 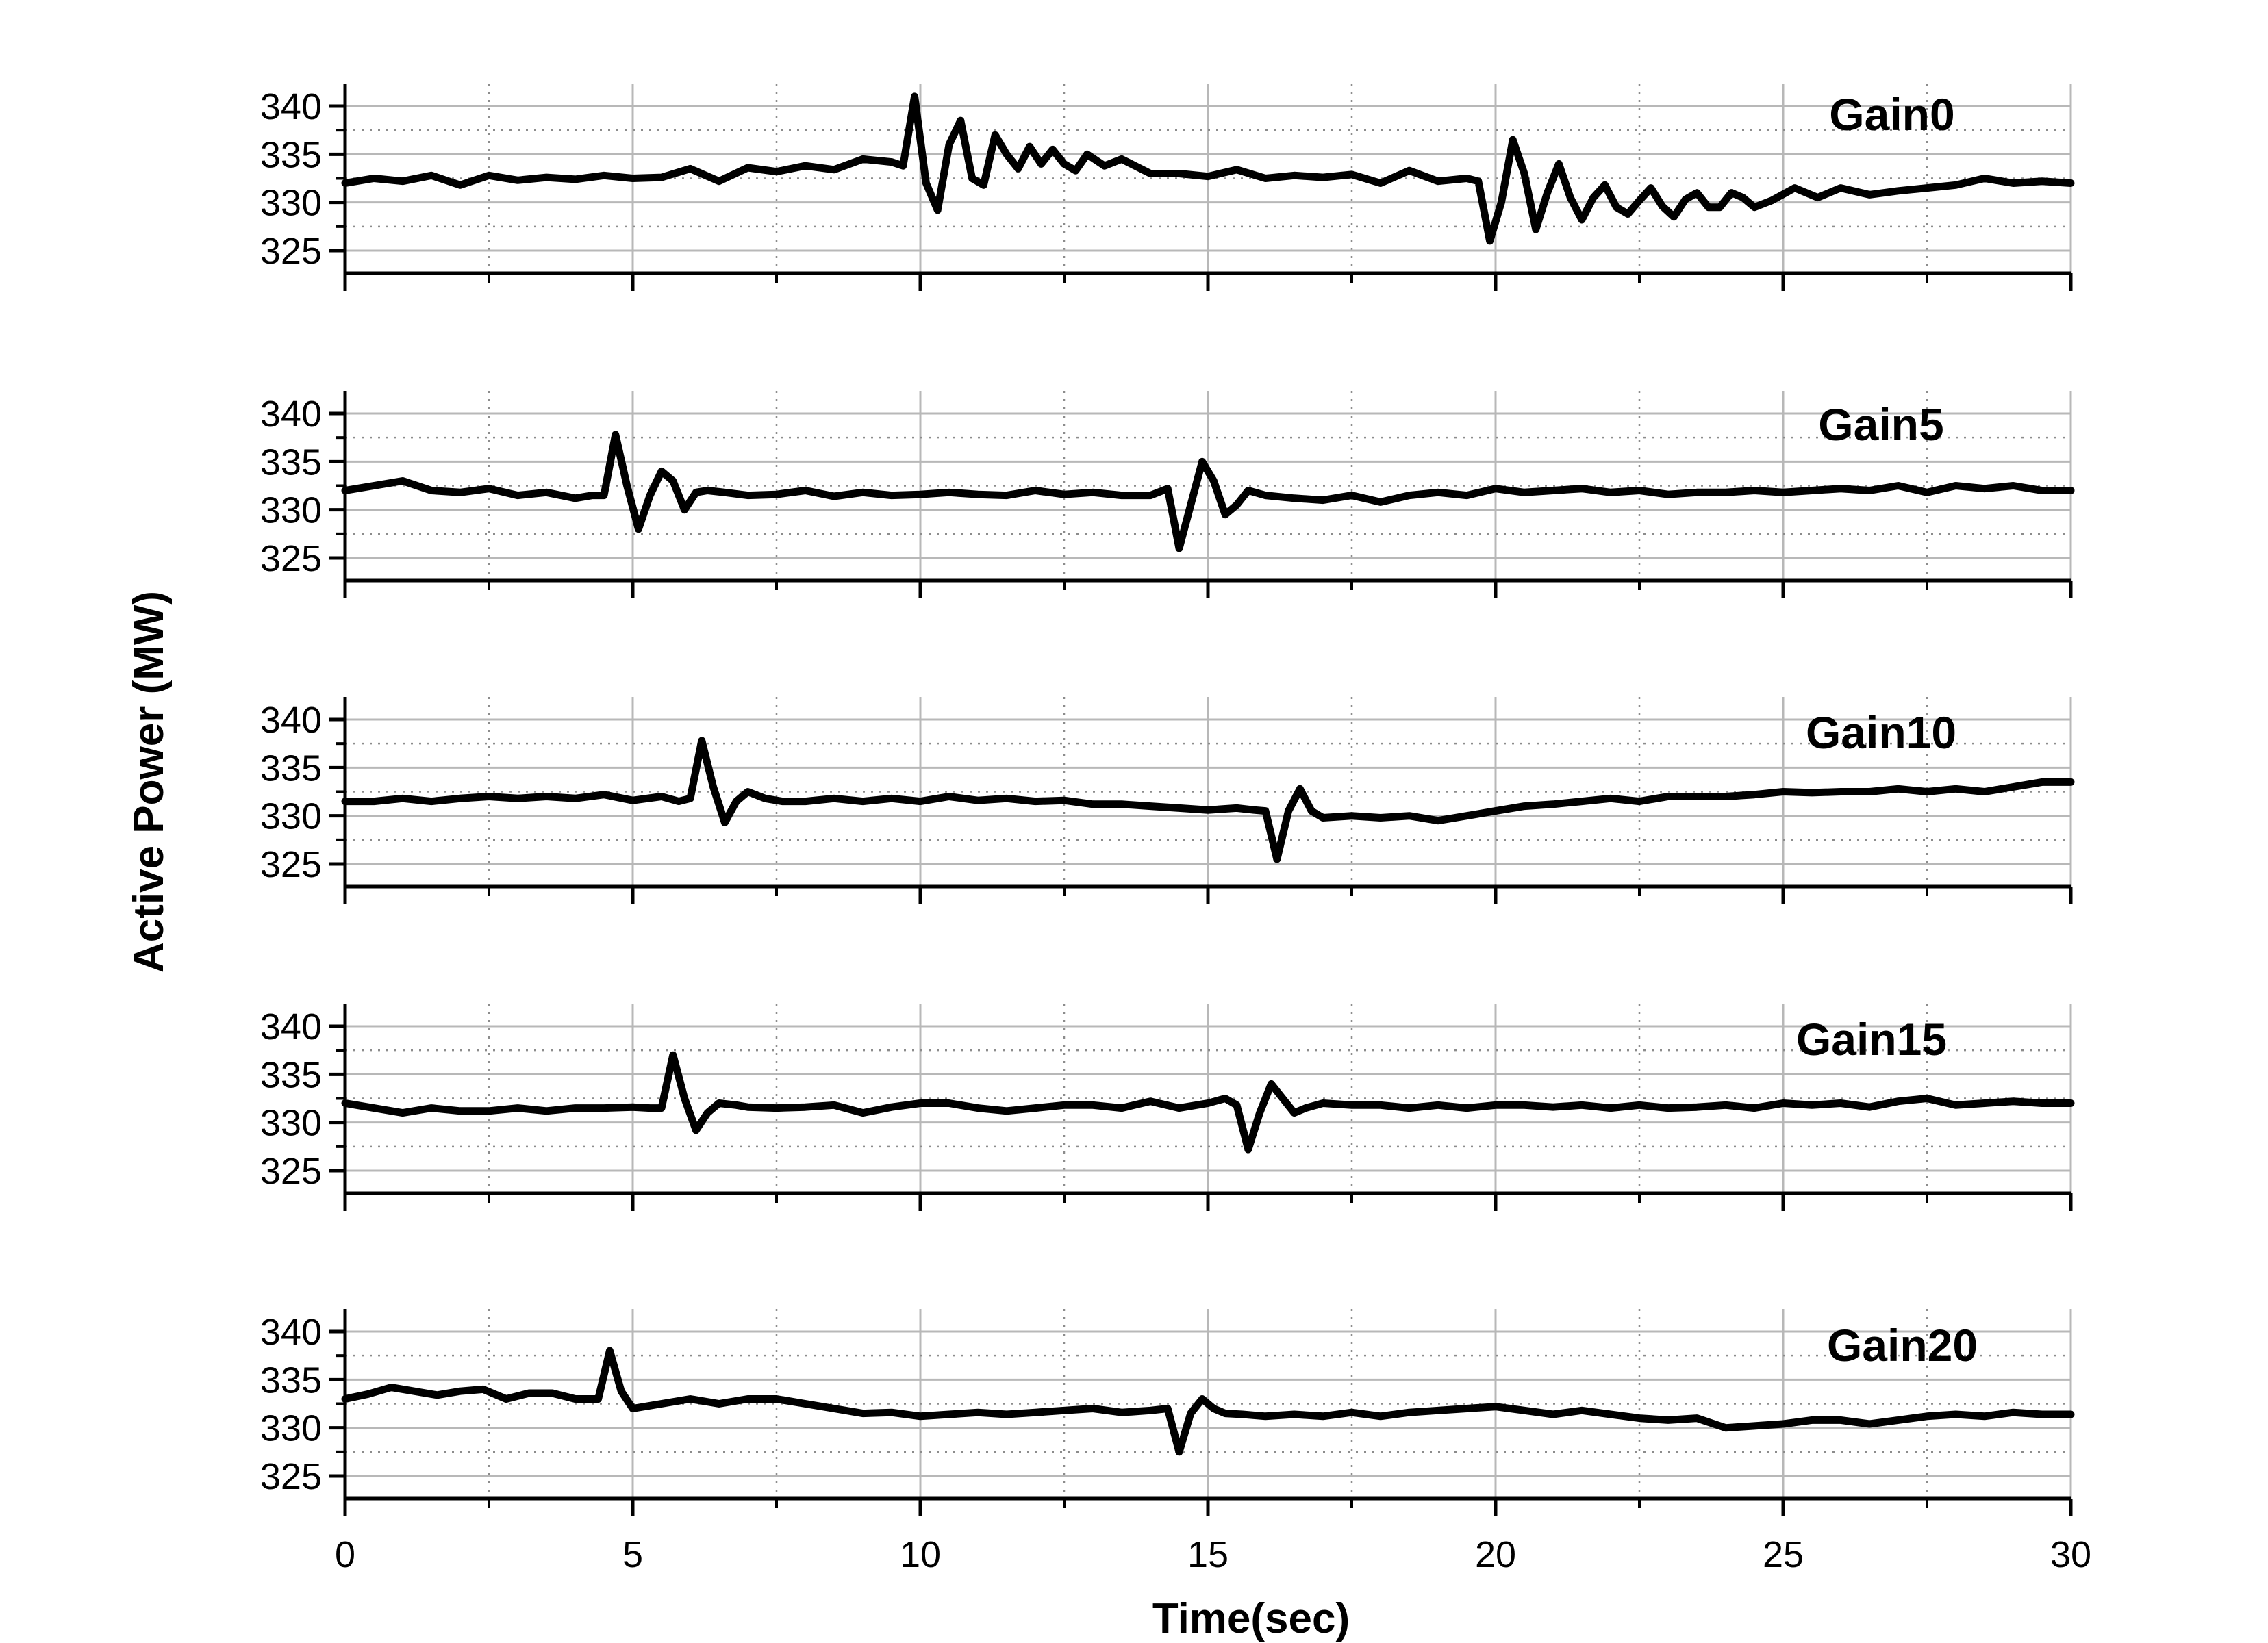 I want to click on series-line-gain15, so click(x=1208, y=1102).